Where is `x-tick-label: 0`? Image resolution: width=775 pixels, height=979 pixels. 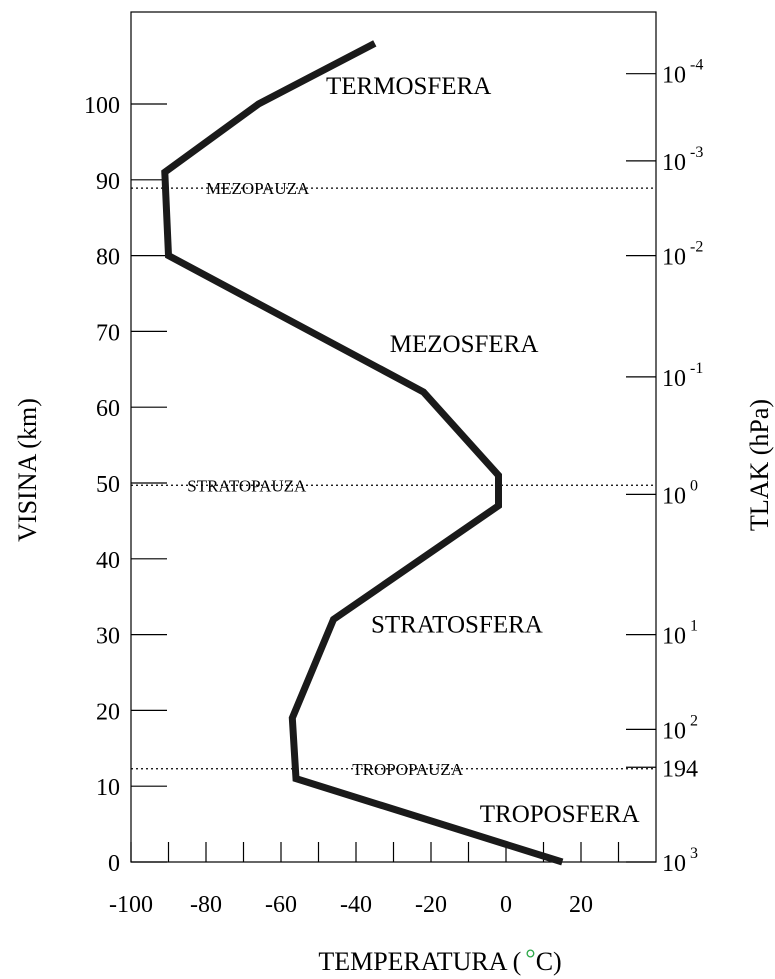 x-tick-label: 0 is located at coordinates (506, 905).